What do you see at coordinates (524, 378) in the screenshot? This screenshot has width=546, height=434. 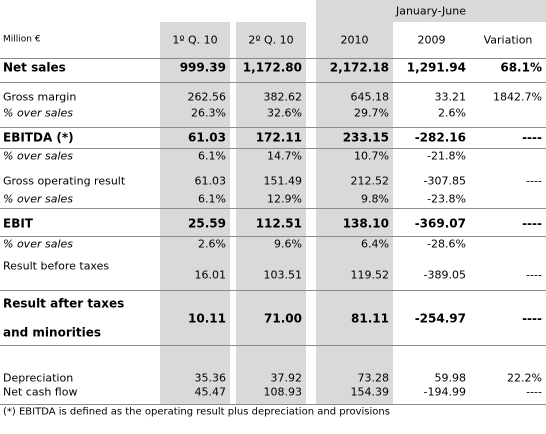 I see `cell: 22.2%` at bounding box center [524, 378].